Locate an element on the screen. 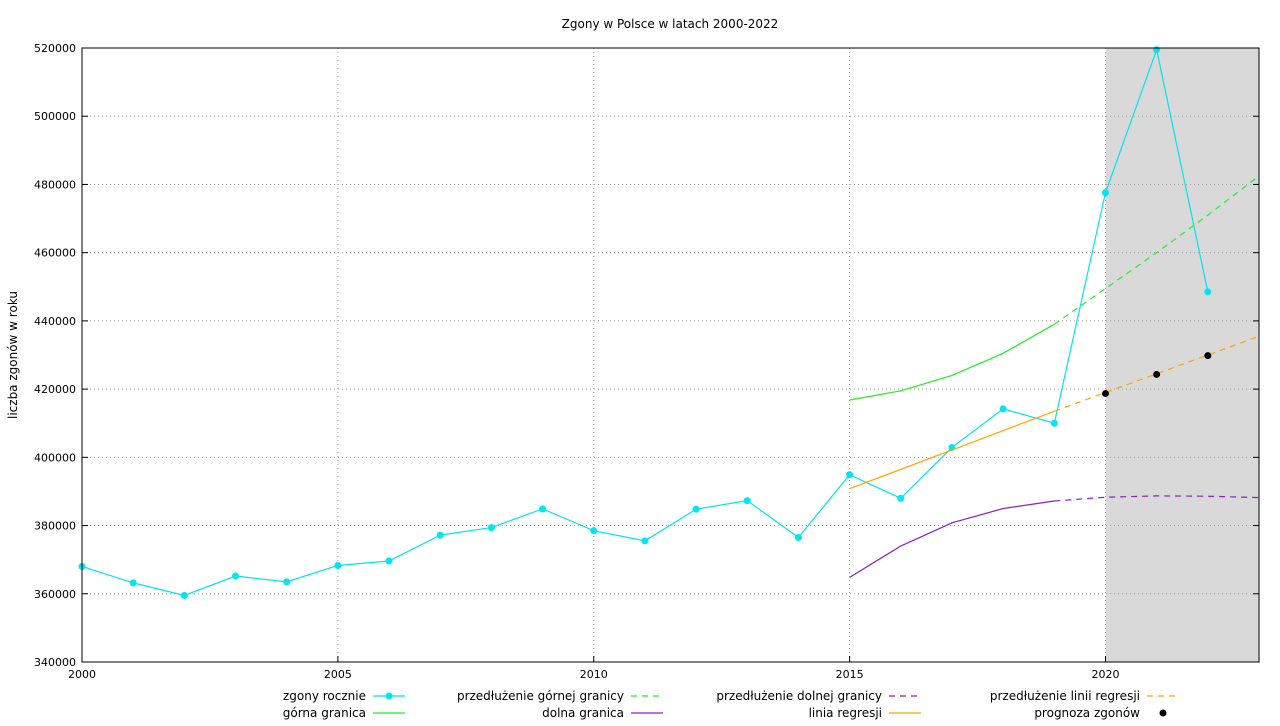 This screenshot has width=1280, height=726. x-tick-label: 2015 is located at coordinates (850, 674).